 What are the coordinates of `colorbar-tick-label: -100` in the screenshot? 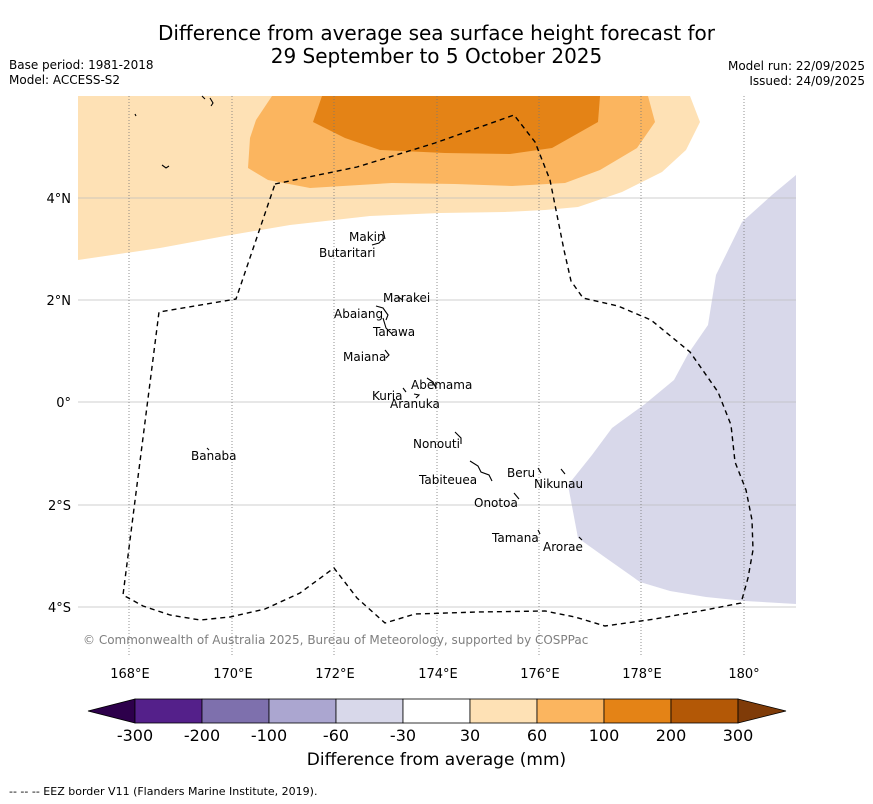 It's located at (269, 735).